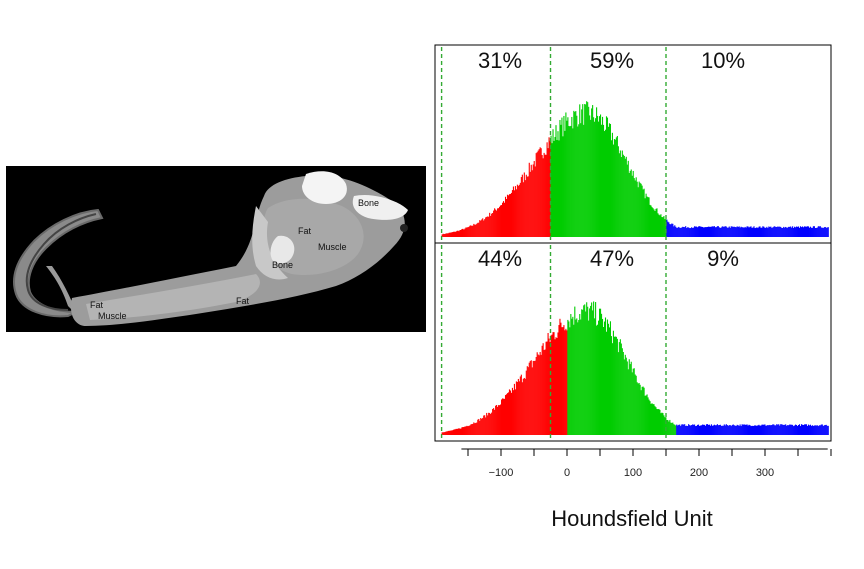 The height and width of the screenshot is (569, 864). I want to click on panel-1-thresholds, so click(553, 144).